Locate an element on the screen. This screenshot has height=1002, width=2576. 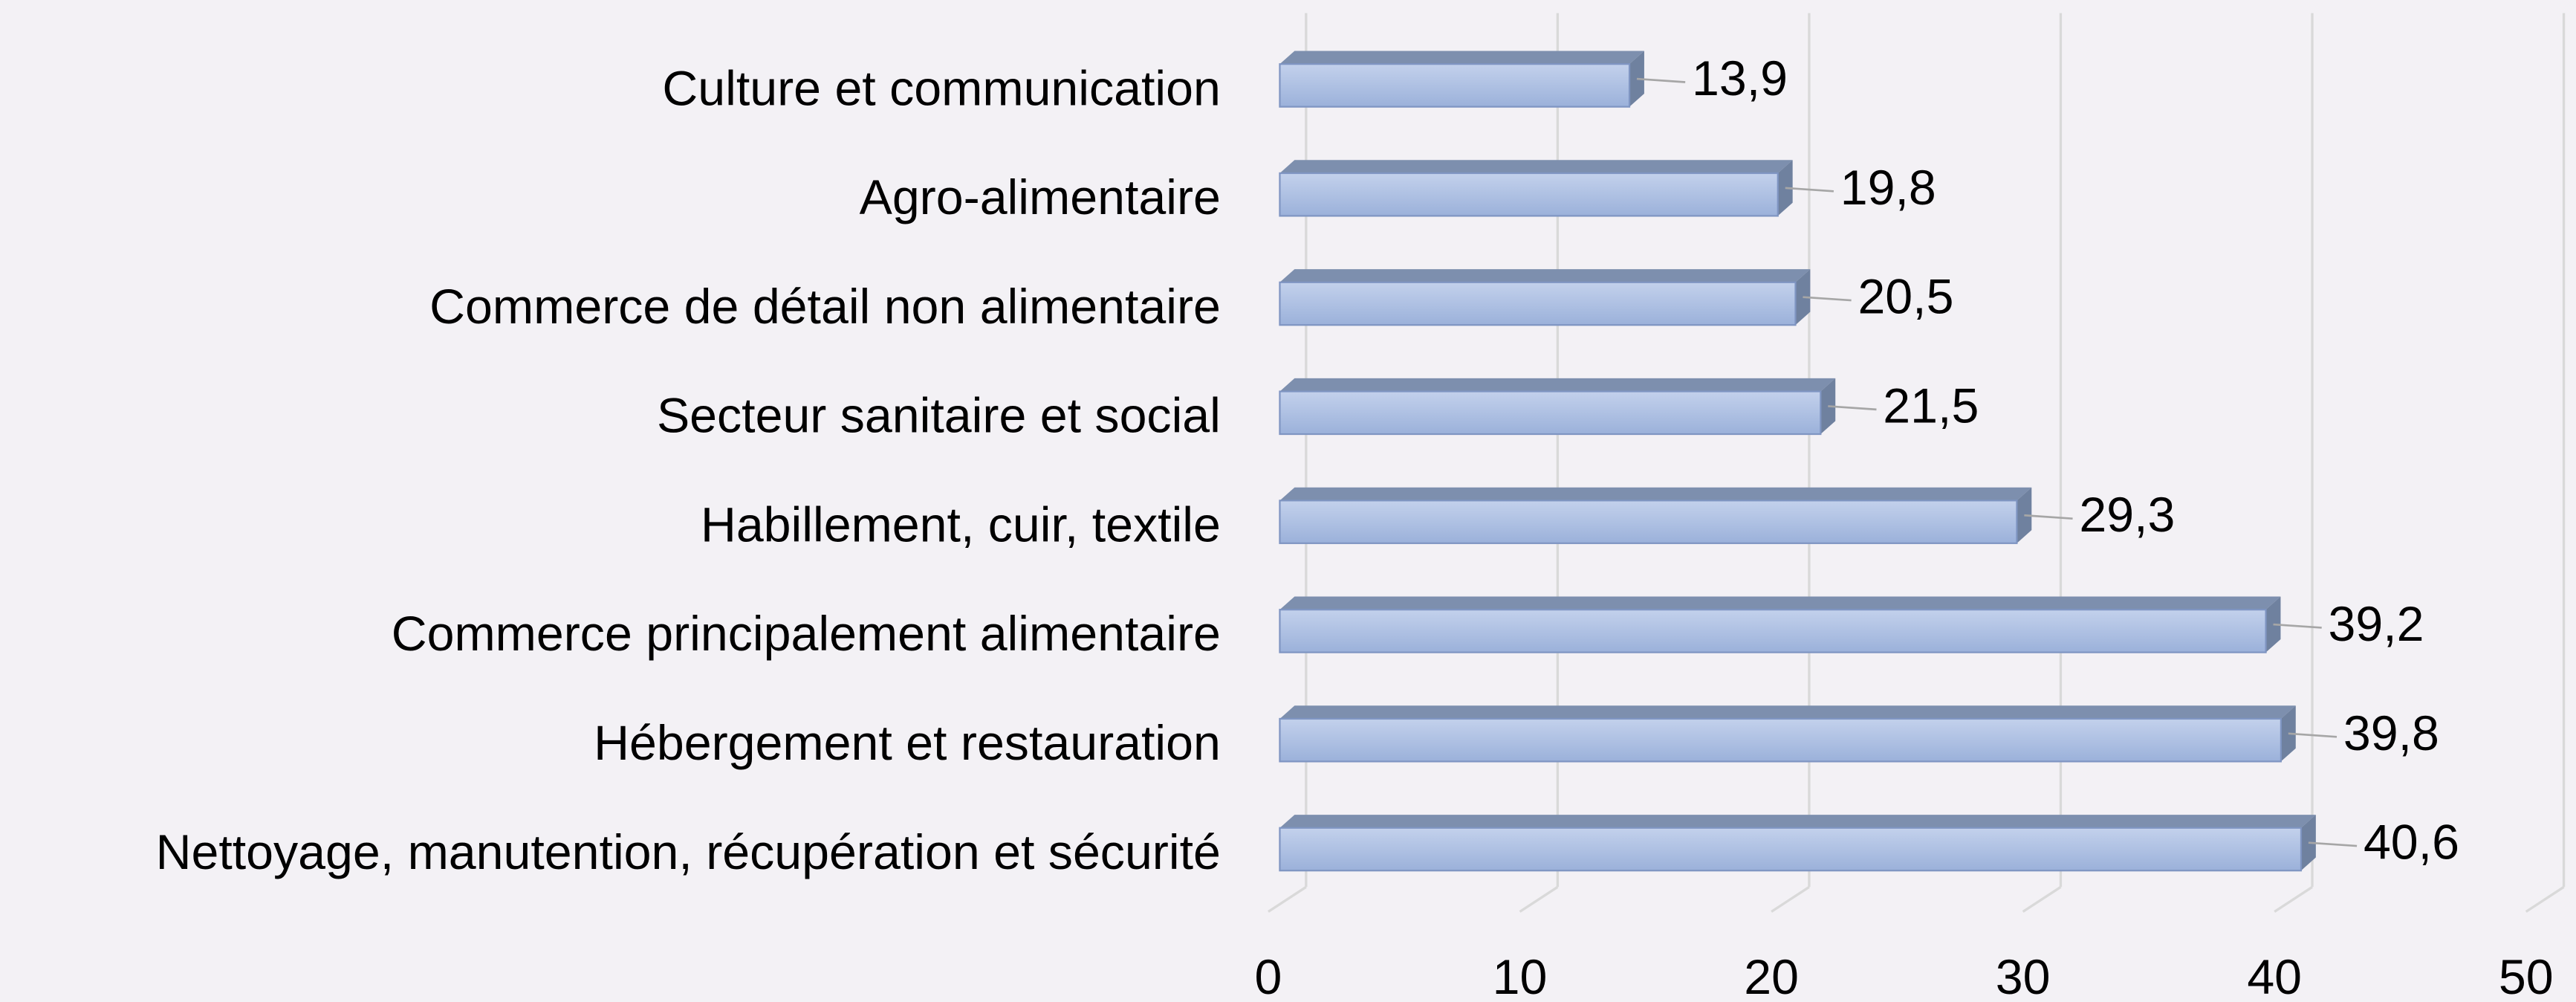
category-label: Agro-alimentaire is located at coordinates (1040, 197).